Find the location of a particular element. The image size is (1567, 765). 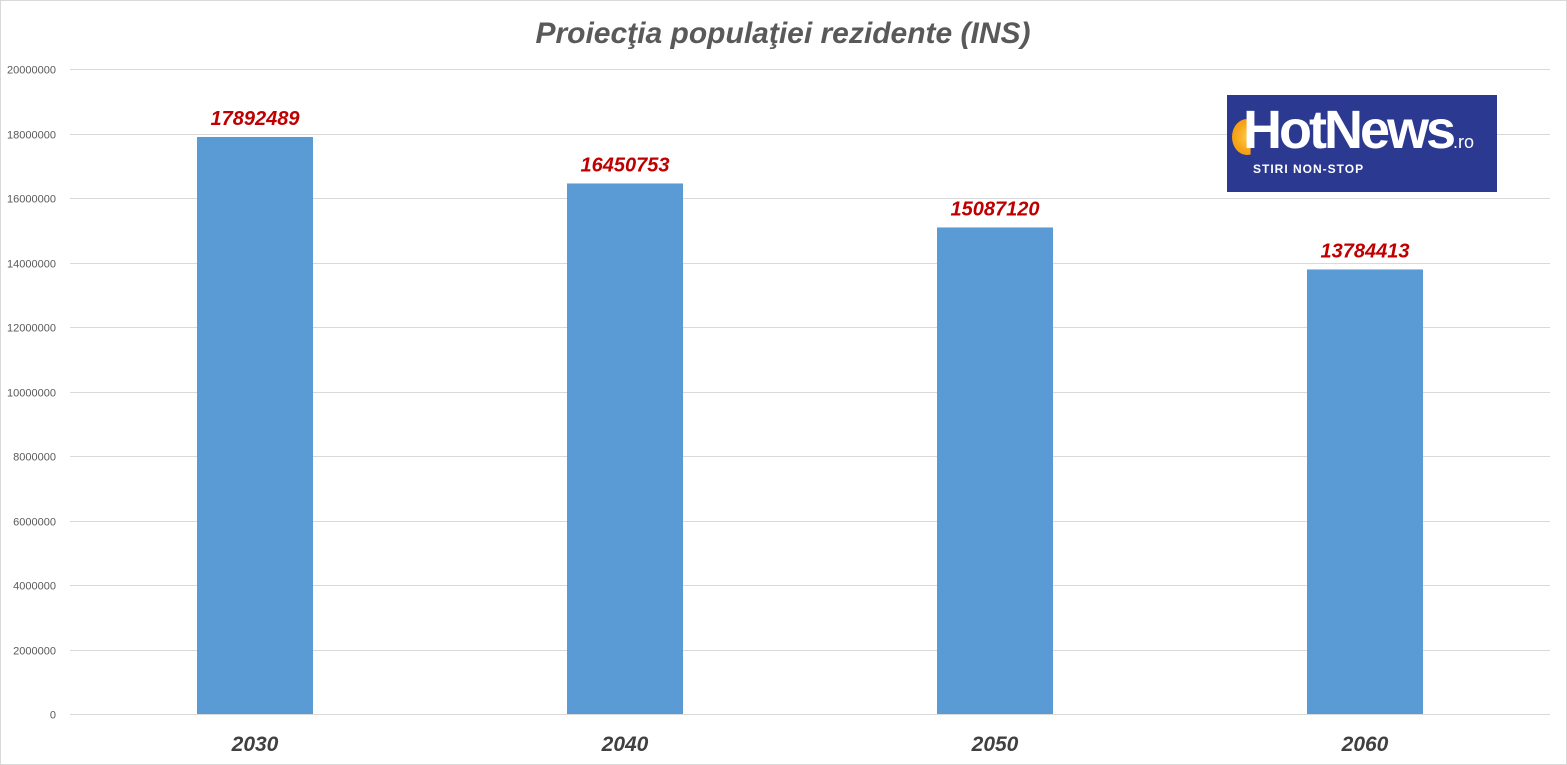

bar-2050 is located at coordinates (995, 471).